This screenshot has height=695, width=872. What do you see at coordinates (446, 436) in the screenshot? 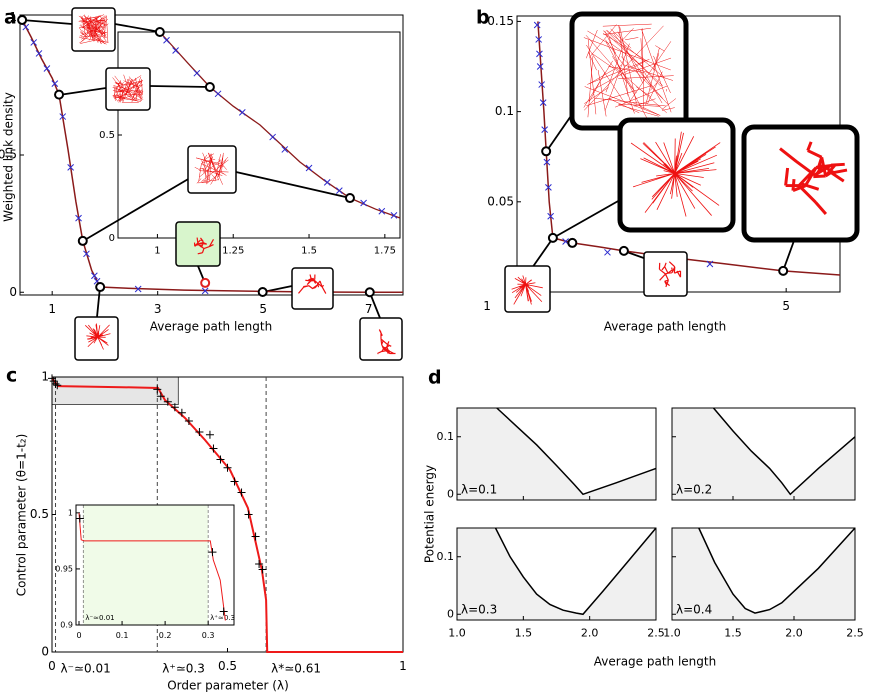
I see `y-tick-label: 0.1` at bounding box center [446, 436].